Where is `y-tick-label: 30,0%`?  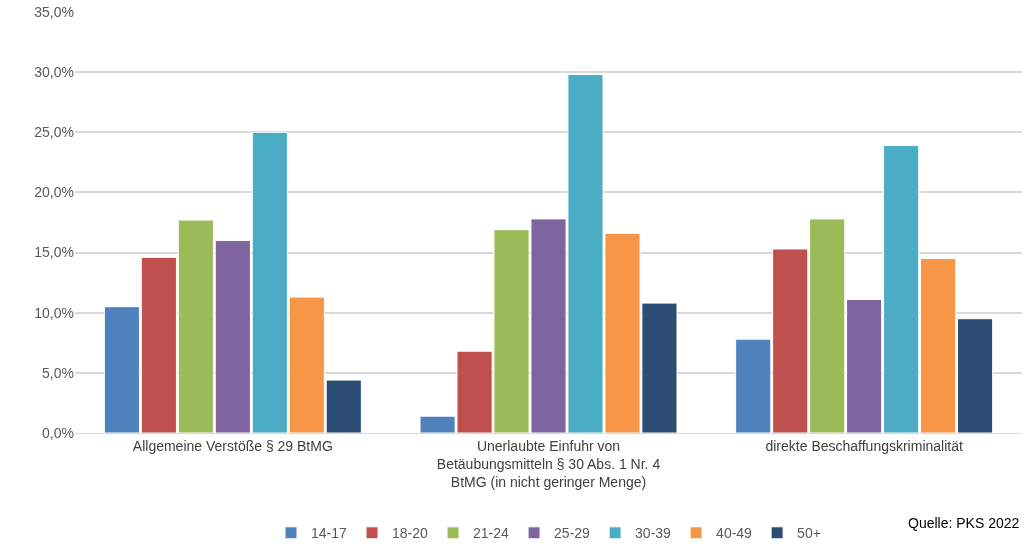 y-tick-label: 30,0% is located at coordinates (54, 72).